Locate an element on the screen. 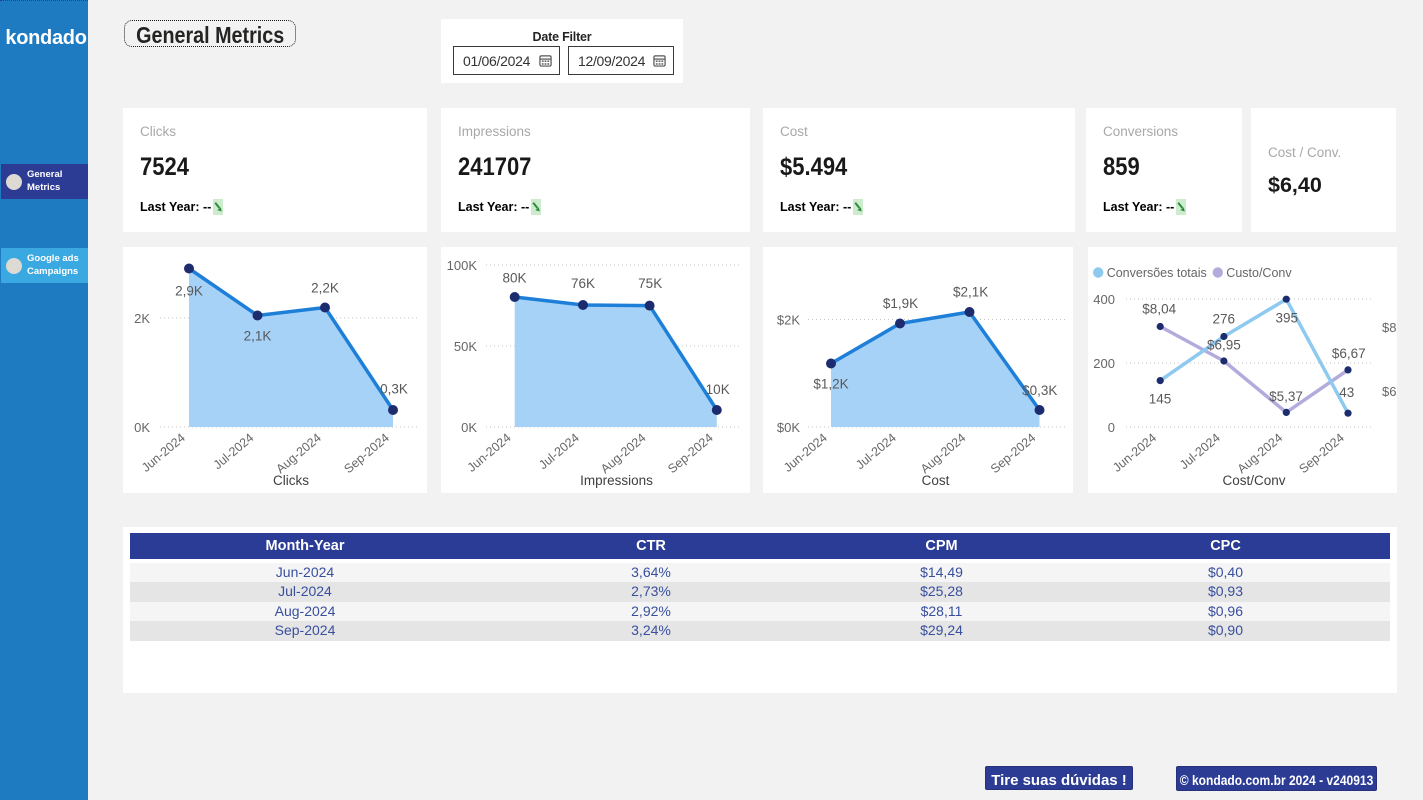 Image resolution: width=1423 pixels, height=800 pixels. svg-text: Cost/Conv is located at coordinates (1253, 480).